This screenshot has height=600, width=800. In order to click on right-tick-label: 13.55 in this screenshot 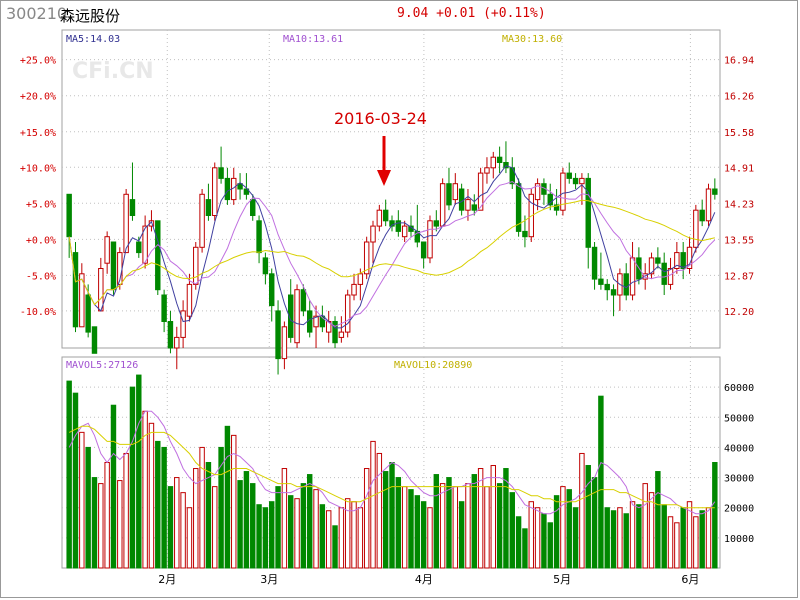, I will do `click(739, 240)`.